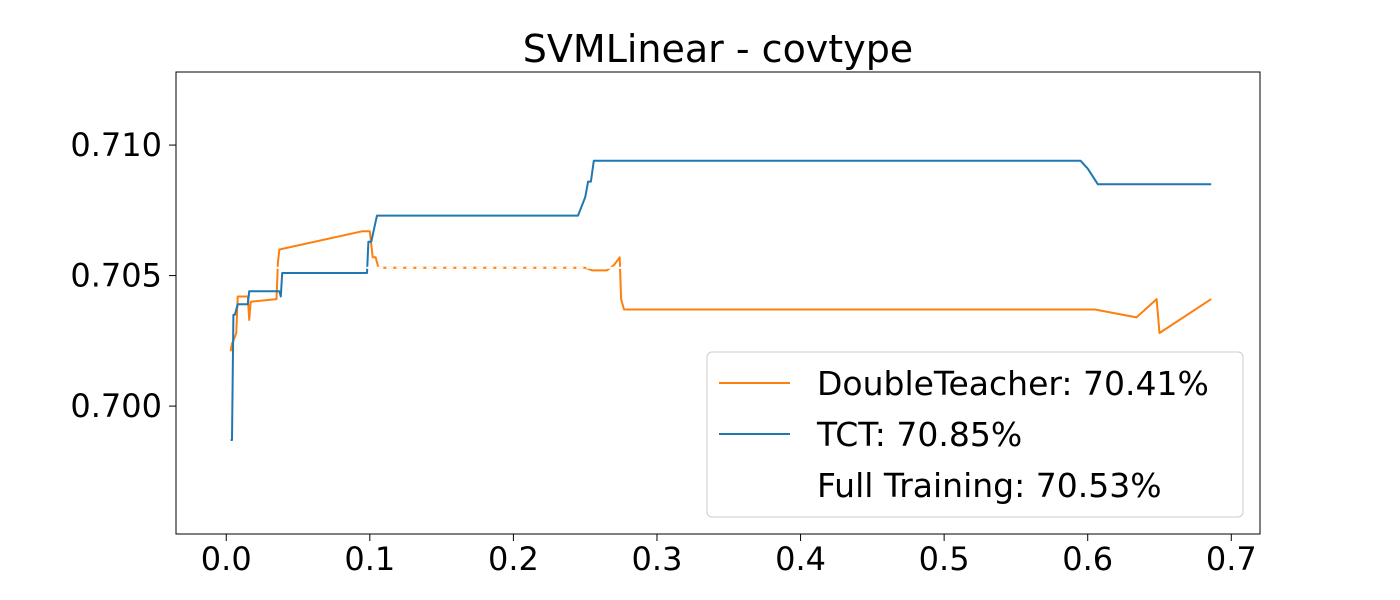  Describe the element at coordinates (944, 559) in the screenshot. I see `x-tick-label: 0.5` at that location.